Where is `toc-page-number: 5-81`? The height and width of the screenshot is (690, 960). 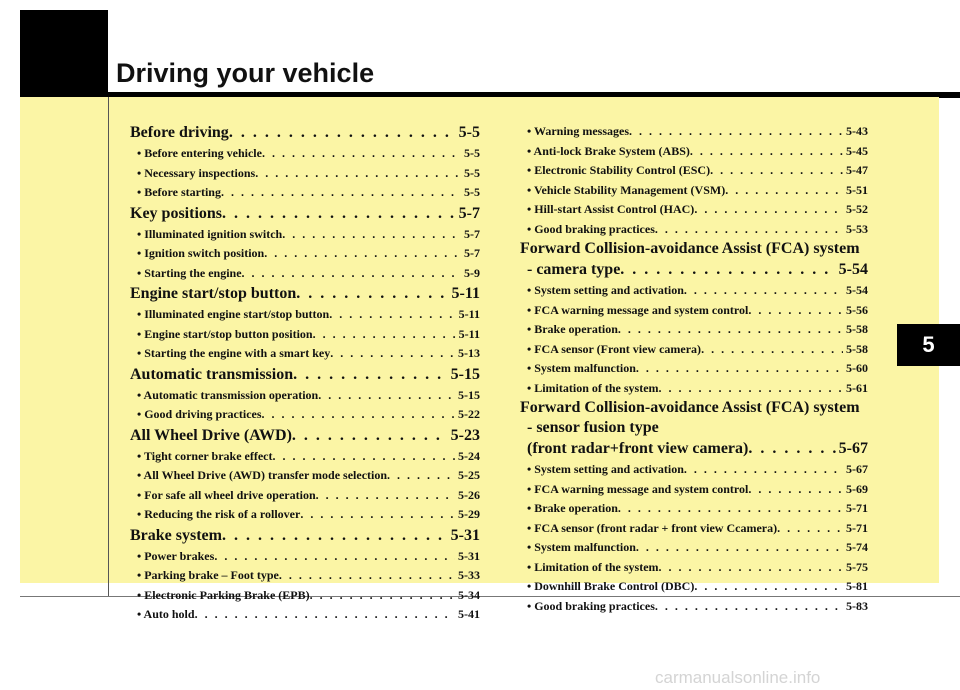 toc-page-number: 5-81 is located at coordinates (857, 586).